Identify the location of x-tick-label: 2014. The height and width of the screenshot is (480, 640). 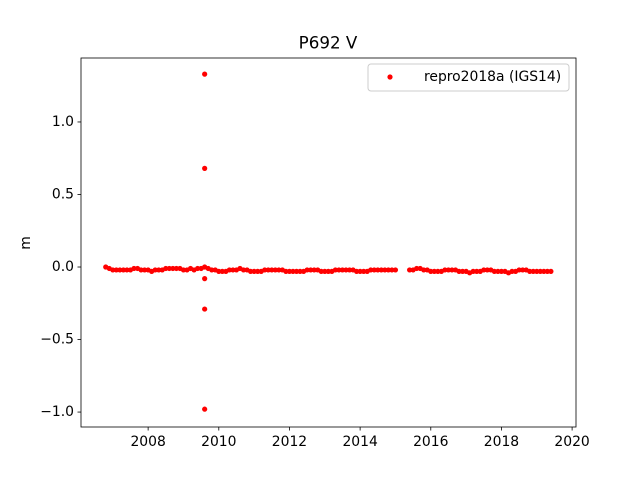
(360, 442).